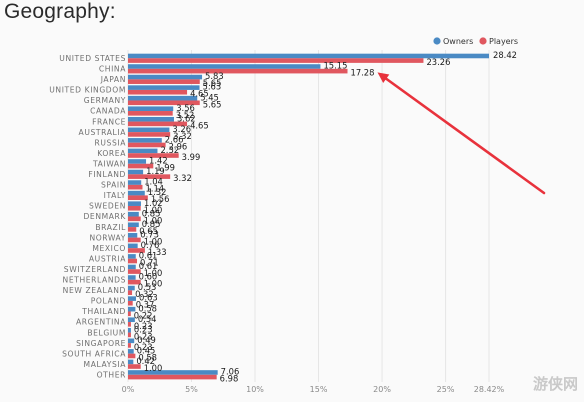 The width and height of the screenshot is (584, 402). What do you see at coordinates (146, 340) in the screenshot?
I see `owners-value-label: 0.49` at bounding box center [146, 340].